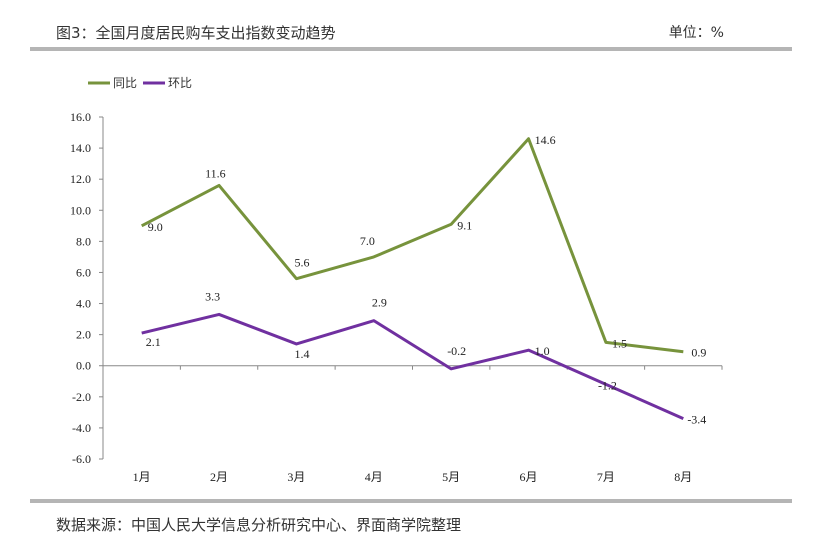 This screenshot has height=560, width=824. What do you see at coordinates (545, 140) in the screenshot?
I see `data-label: 14.6` at bounding box center [545, 140].